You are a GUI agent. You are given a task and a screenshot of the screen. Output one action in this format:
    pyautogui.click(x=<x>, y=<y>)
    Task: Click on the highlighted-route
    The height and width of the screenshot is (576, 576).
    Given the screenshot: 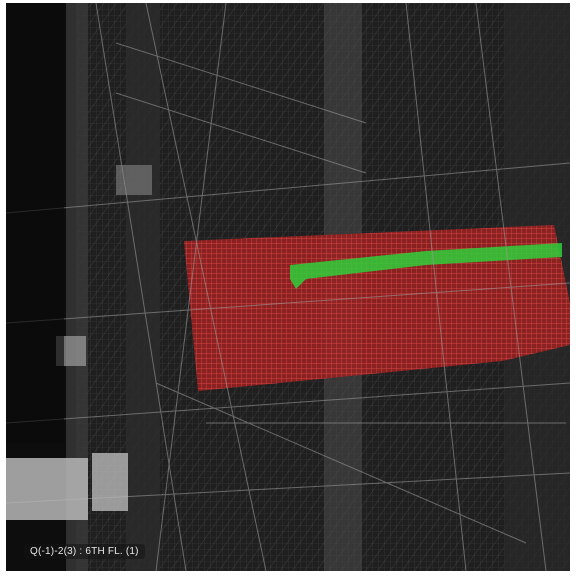 What is the action you would take?
    pyautogui.click(x=426, y=266)
    